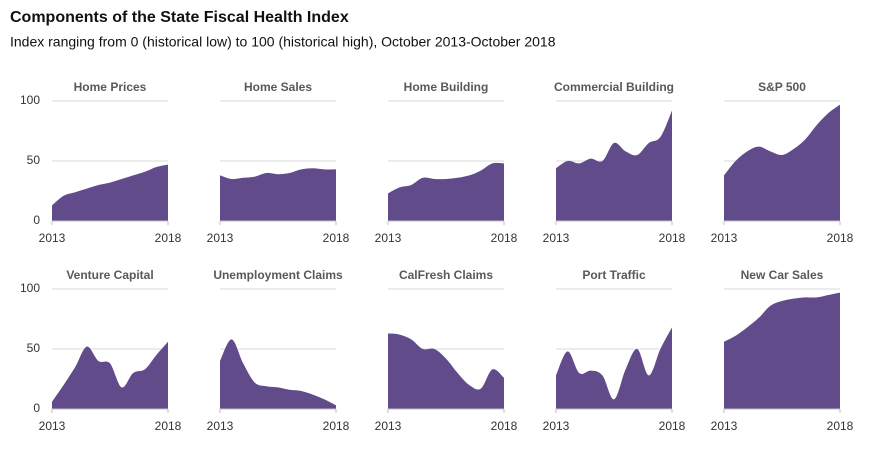 This screenshot has height=464, width=874. Describe the element at coordinates (110, 87) in the screenshot. I see `panel-title: Home Prices` at that location.